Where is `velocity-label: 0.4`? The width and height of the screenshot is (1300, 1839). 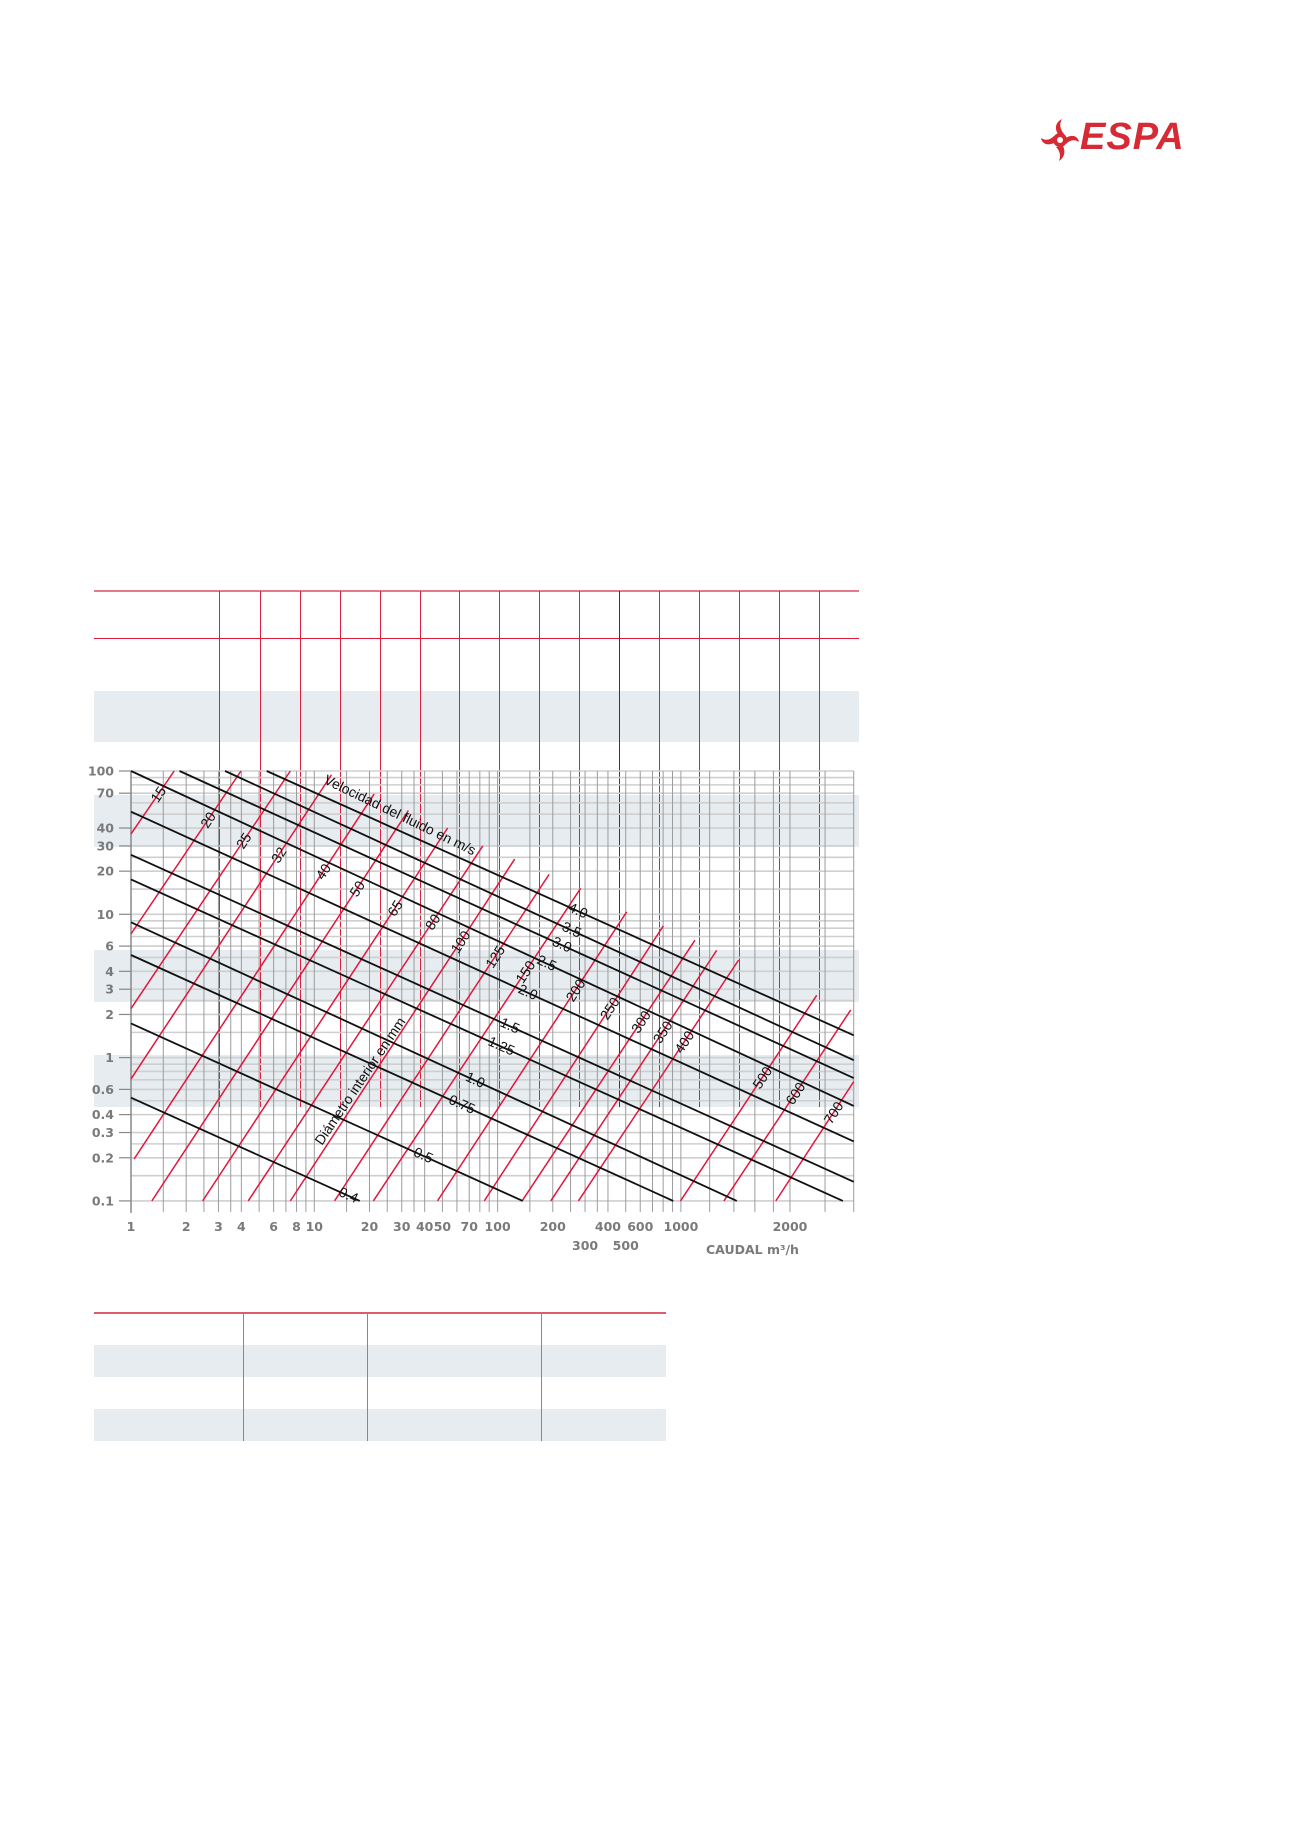
velocity-label: 0.4 is located at coordinates (349, 1195).